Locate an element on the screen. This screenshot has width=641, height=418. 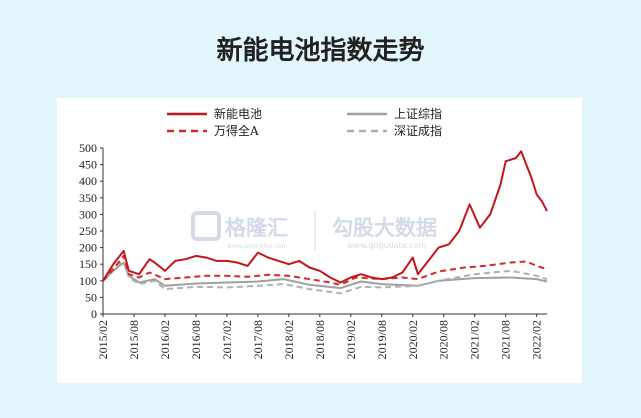
series-line-shanghai is located at coordinates (325, 275).